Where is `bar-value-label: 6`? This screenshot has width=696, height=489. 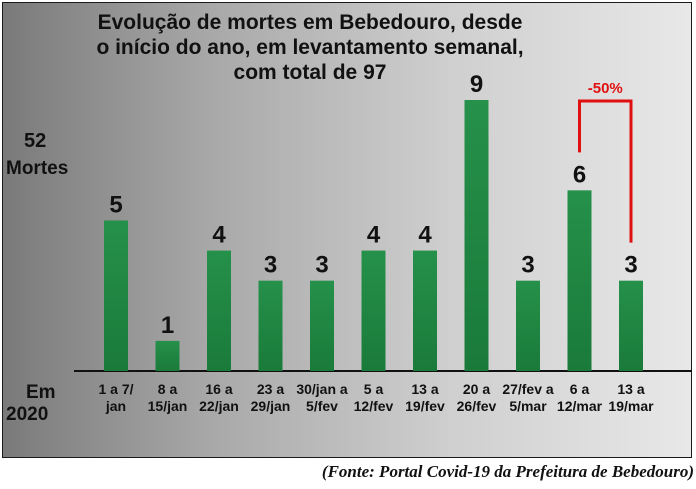
bar-value-label: 6 is located at coordinates (579, 174).